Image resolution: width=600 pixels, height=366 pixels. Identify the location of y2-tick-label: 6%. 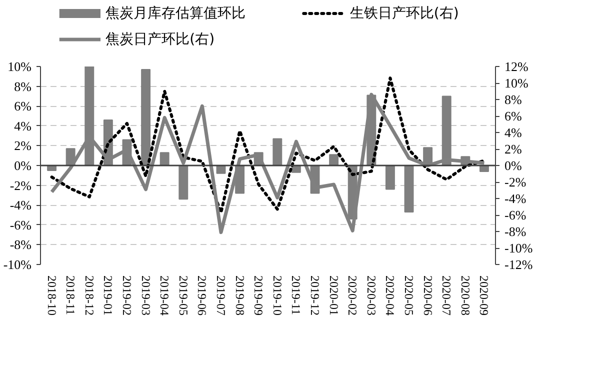
(513, 116).